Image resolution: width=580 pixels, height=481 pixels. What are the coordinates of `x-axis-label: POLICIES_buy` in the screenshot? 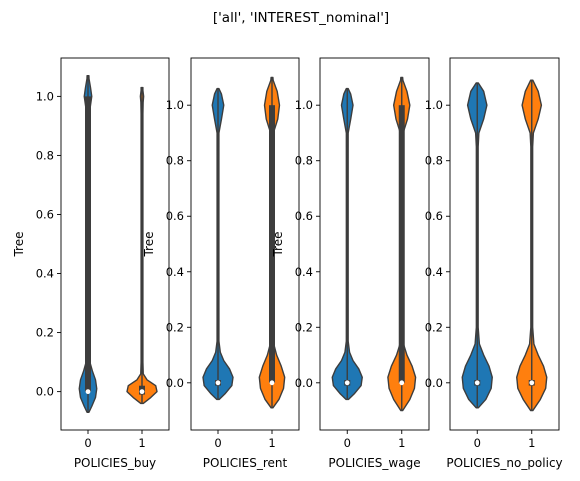 It's located at (115, 463).